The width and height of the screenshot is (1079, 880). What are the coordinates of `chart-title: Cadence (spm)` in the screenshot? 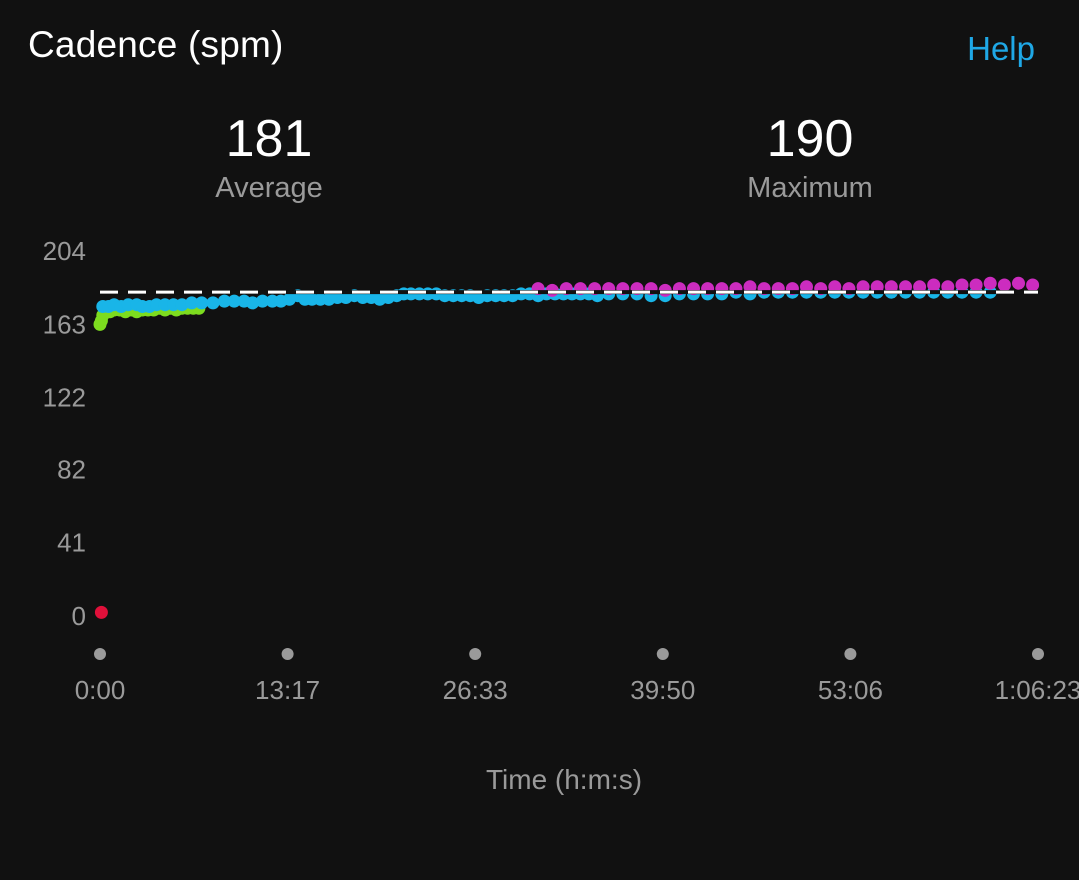 It's located at (156, 44).